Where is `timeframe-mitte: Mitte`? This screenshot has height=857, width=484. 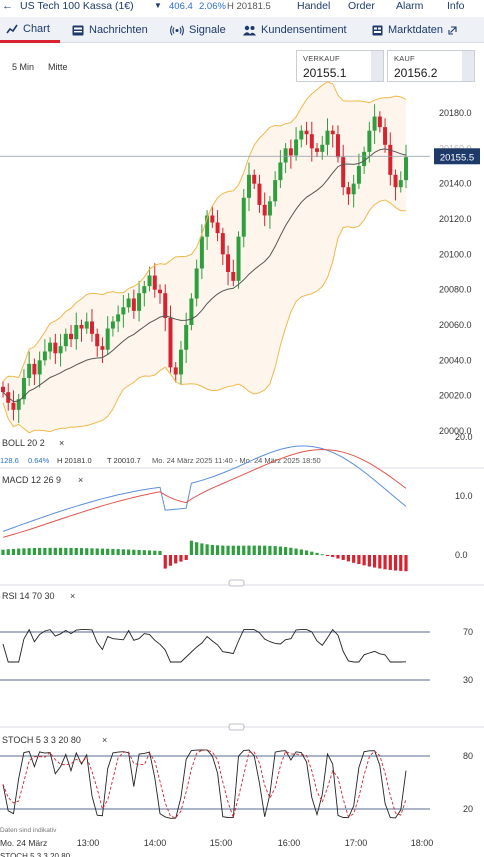 timeframe-mitte: Mitte is located at coordinates (58, 67).